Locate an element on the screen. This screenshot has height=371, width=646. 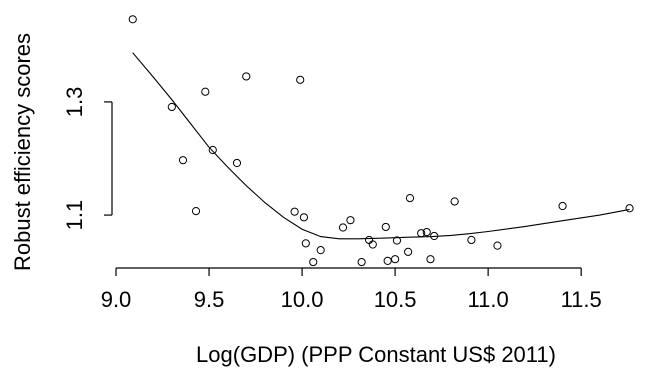
x-tick-label: 10.0 is located at coordinates (302, 299).